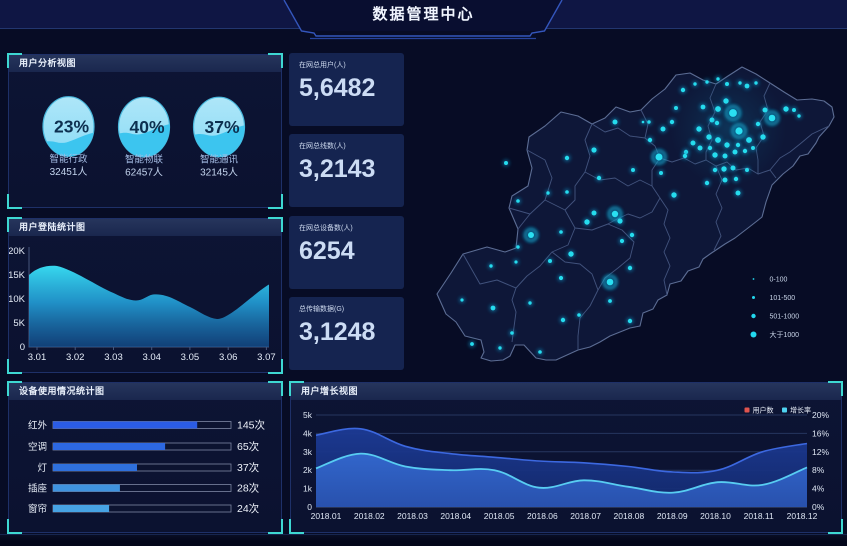 The image size is (847, 546). Describe the element at coordinates (785, 317) in the screenshot. I see `svg-text: 501-1000` at that location.